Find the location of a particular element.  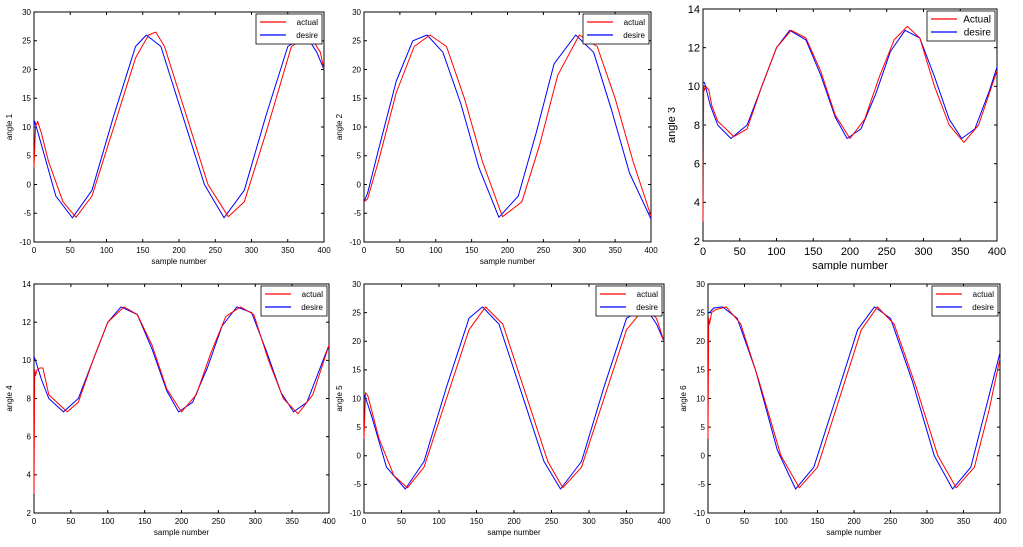

y-axis-label: angle 1 is located at coordinates (9, 126).